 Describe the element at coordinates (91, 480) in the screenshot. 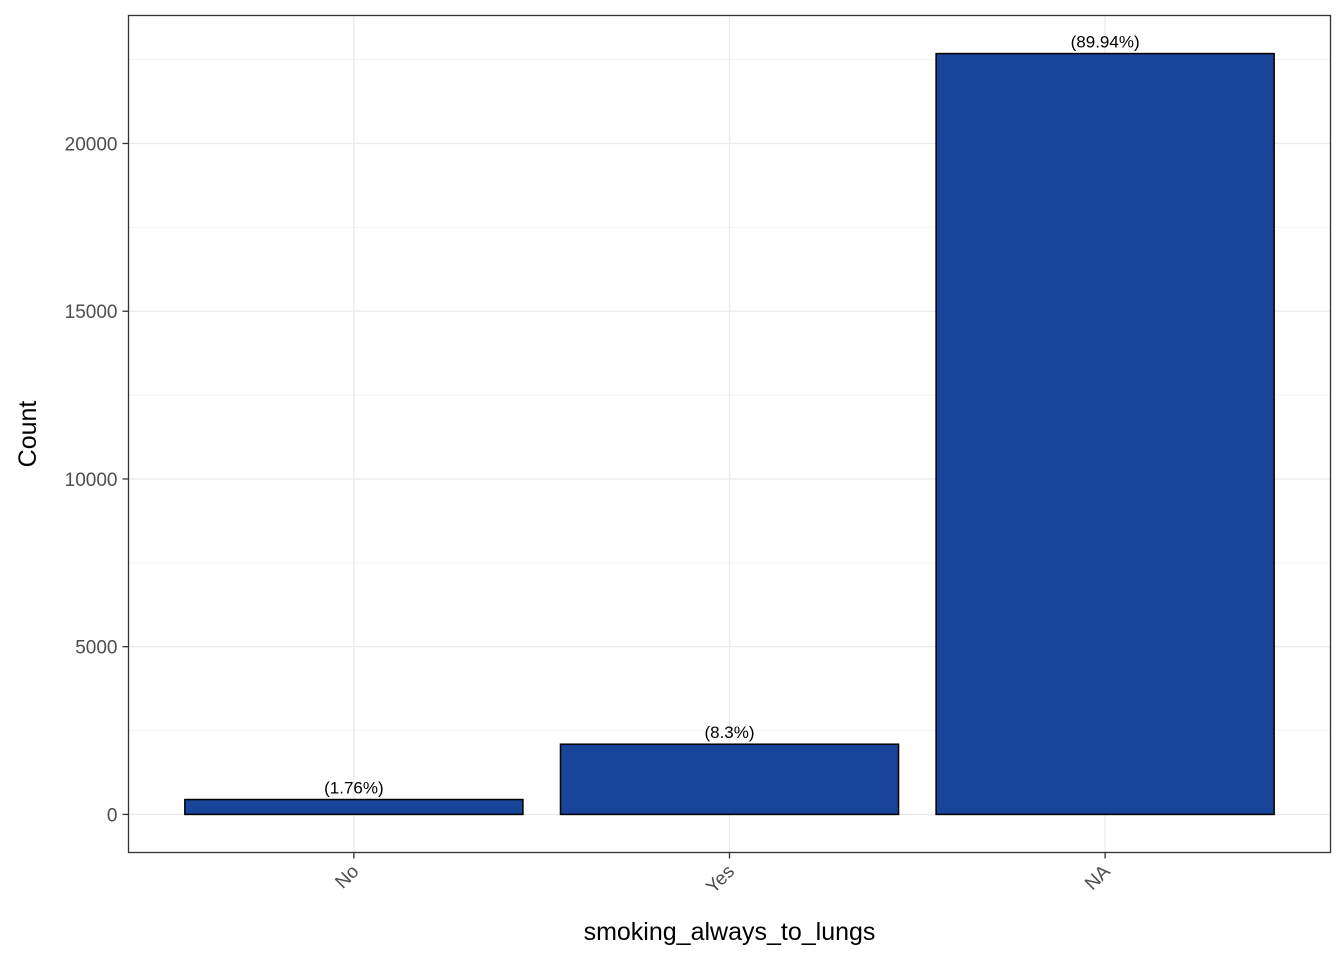

I see `y-tick-label: 10000` at that location.